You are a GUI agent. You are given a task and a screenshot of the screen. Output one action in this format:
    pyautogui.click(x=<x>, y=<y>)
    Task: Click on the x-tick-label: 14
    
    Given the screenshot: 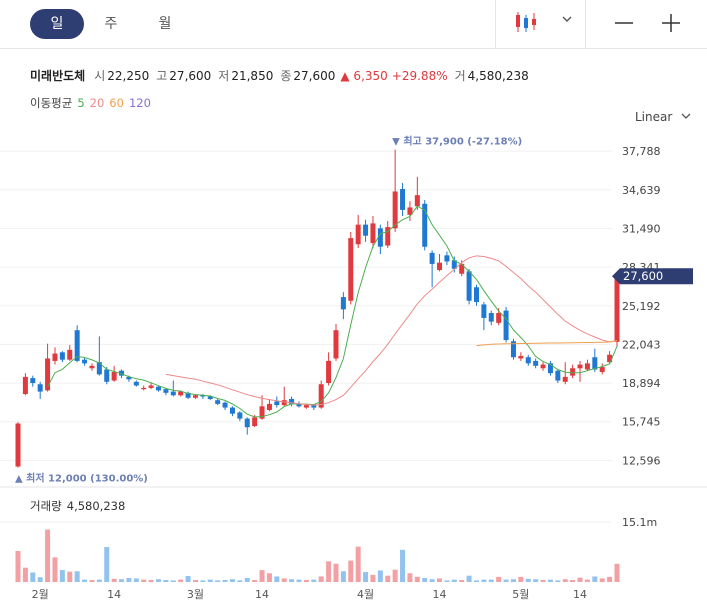 What is the action you would take?
    pyautogui.click(x=440, y=594)
    